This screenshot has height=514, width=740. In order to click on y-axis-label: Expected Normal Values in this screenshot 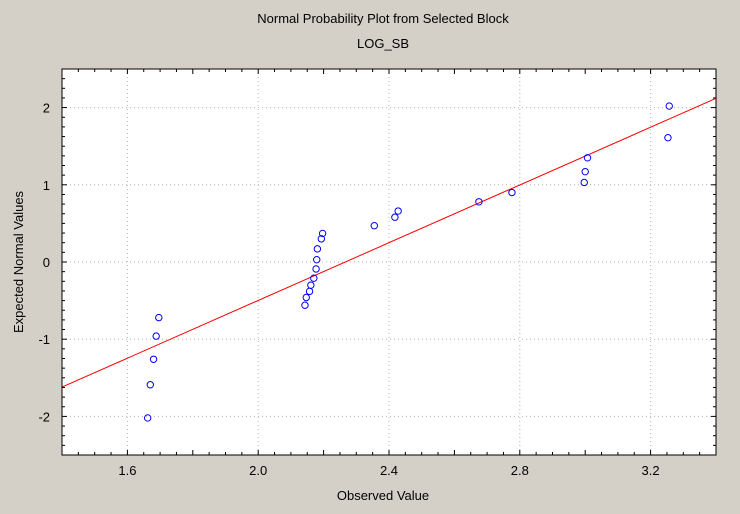, I will do `click(18, 261)`.